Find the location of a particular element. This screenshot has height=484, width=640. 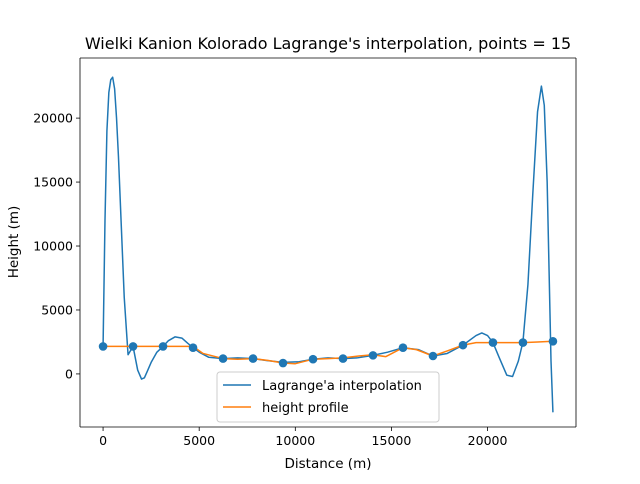

y-tick-label: 5000 is located at coordinates (57, 309).